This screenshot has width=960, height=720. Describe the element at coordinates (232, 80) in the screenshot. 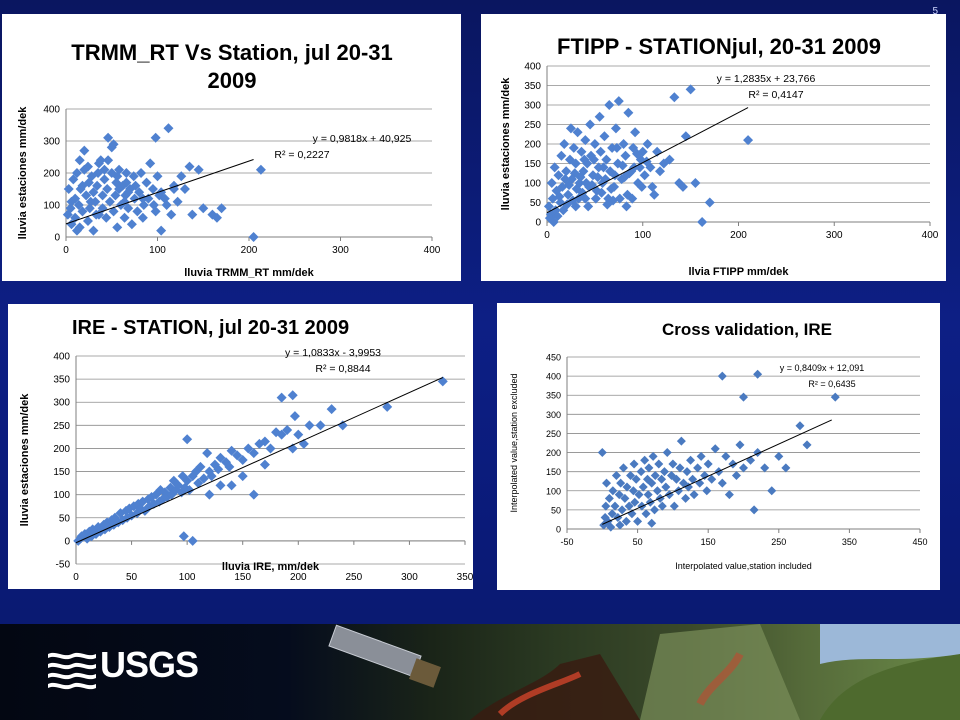

I see `chart-title: 2009` at that location.